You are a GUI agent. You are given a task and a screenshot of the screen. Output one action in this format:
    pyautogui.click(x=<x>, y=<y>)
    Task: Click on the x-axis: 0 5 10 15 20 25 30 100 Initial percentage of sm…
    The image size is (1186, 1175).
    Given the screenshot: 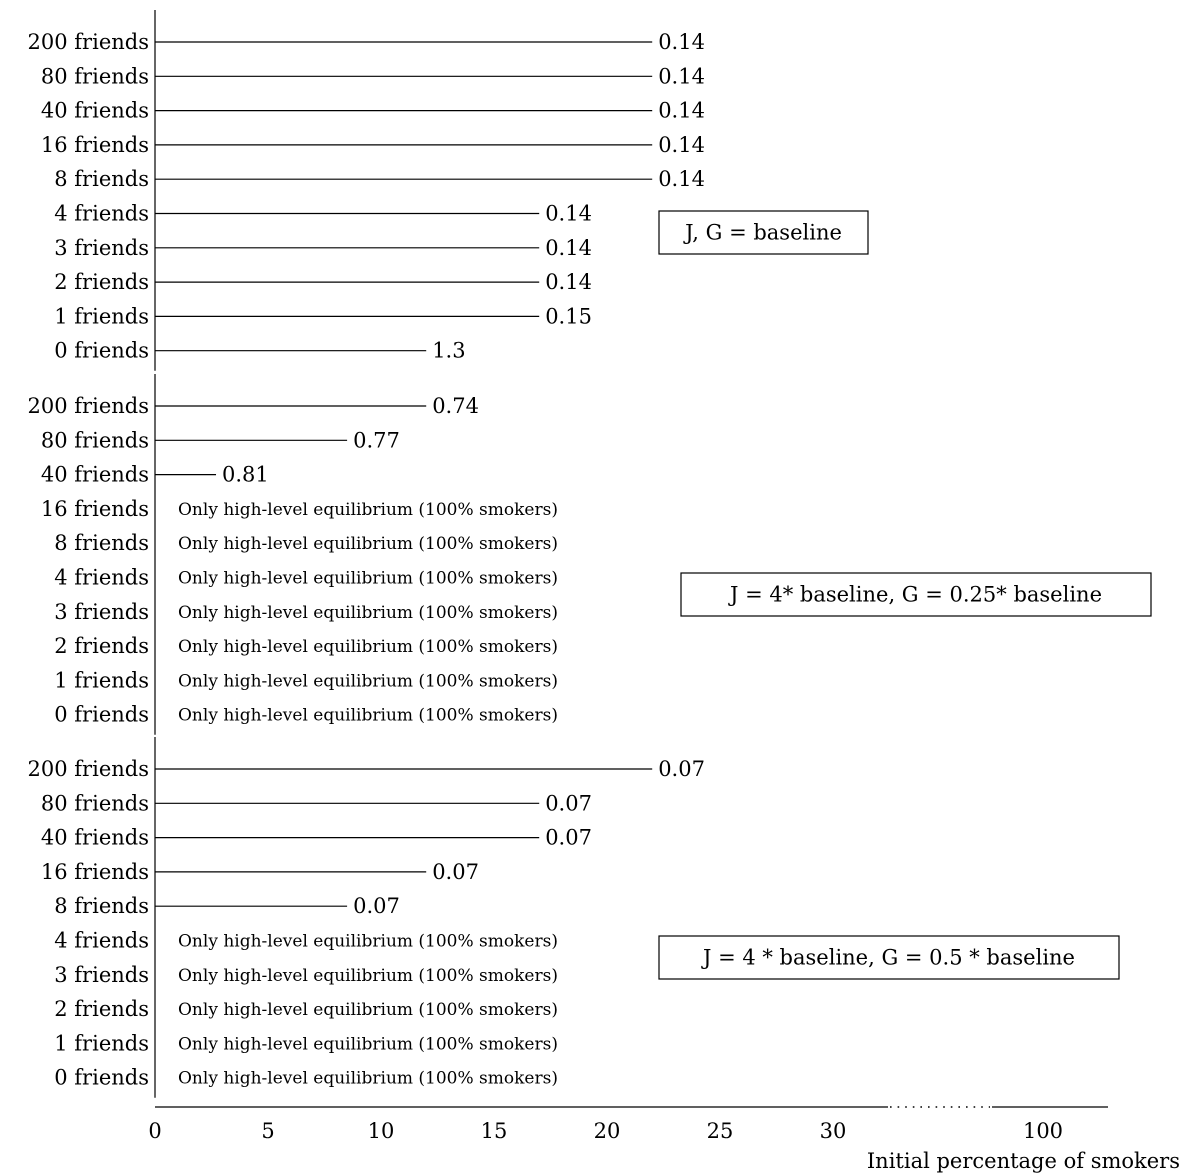 What is the action you would take?
    pyautogui.click(x=664, y=1139)
    